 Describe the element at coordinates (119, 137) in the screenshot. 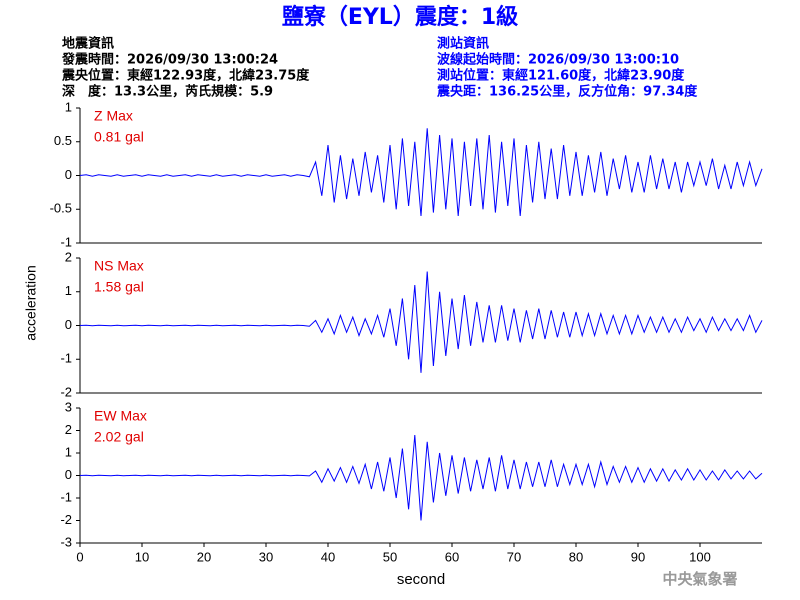

I see `max-annotation: 0.81 gal` at that location.